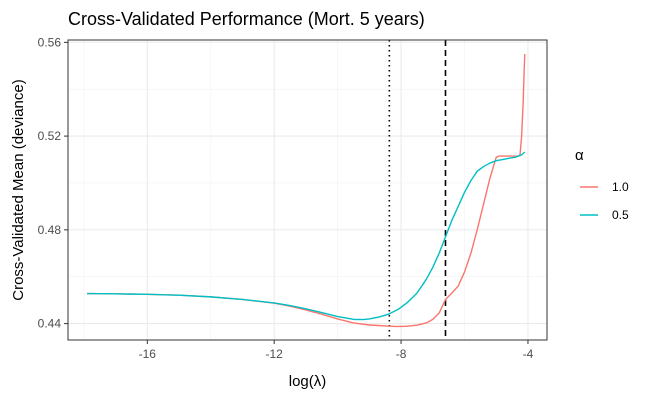 This screenshot has width=652, height=403. What do you see at coordinates (336, 350) in the screenshot?
I see `x-axis-ticks: -16 -12 -8 -4` at bounding box center [336, 350].